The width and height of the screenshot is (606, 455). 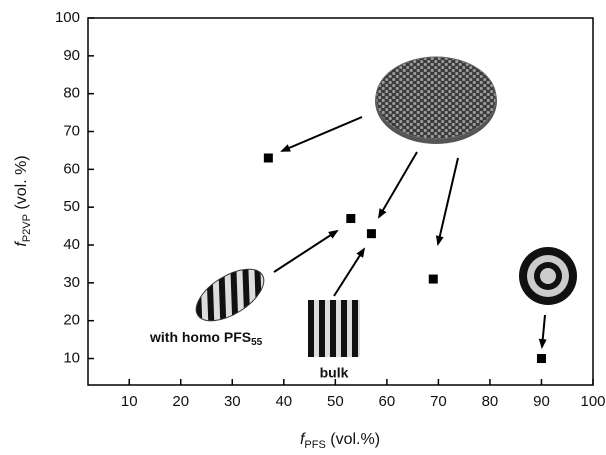 What do you see at coordinates (71, 206) in the screenshot?
I see `y-tick-label: 50` at bounding box center [71, 206].